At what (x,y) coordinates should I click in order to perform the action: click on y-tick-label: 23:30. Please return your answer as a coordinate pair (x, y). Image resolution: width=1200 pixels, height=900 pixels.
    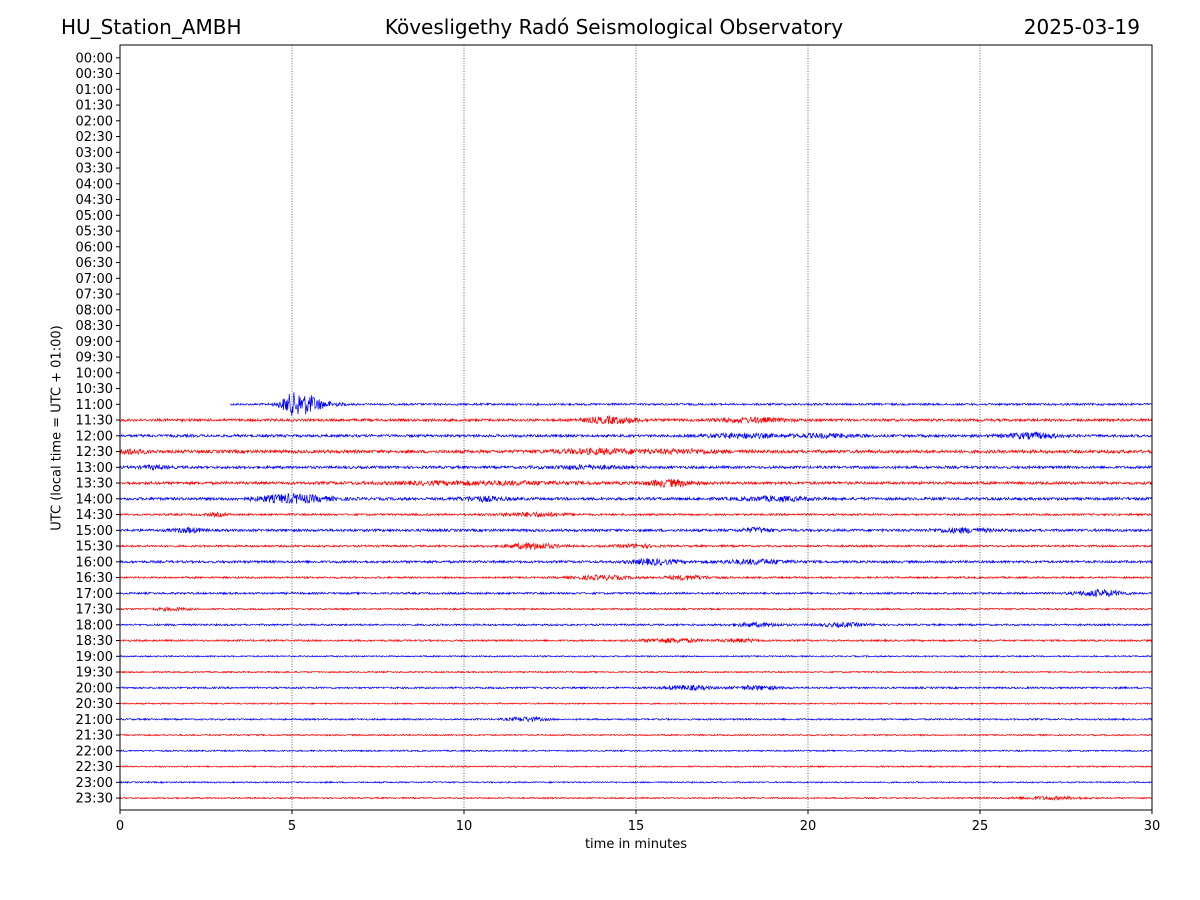
    Looking at the image, I should click on (94, 799).